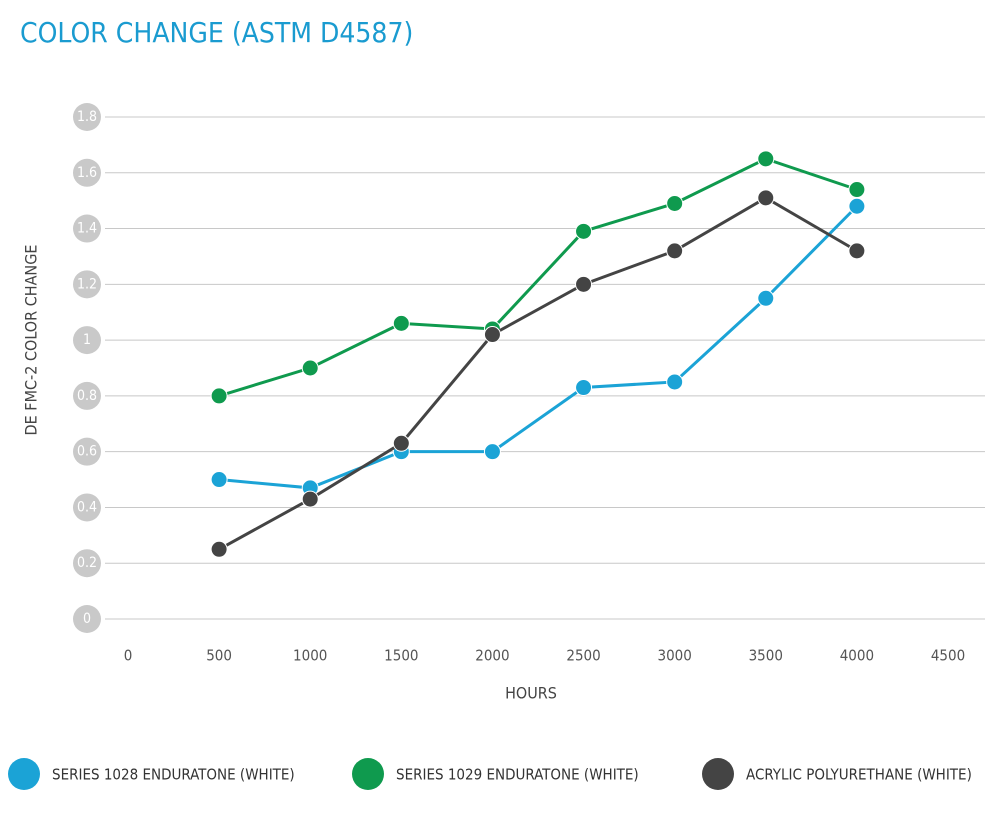 The height and width of the screenshot is (824, 996). Describe the element at coordinates (128, 656) in the screenshot. I see `x-tick-label: 0` at that location.